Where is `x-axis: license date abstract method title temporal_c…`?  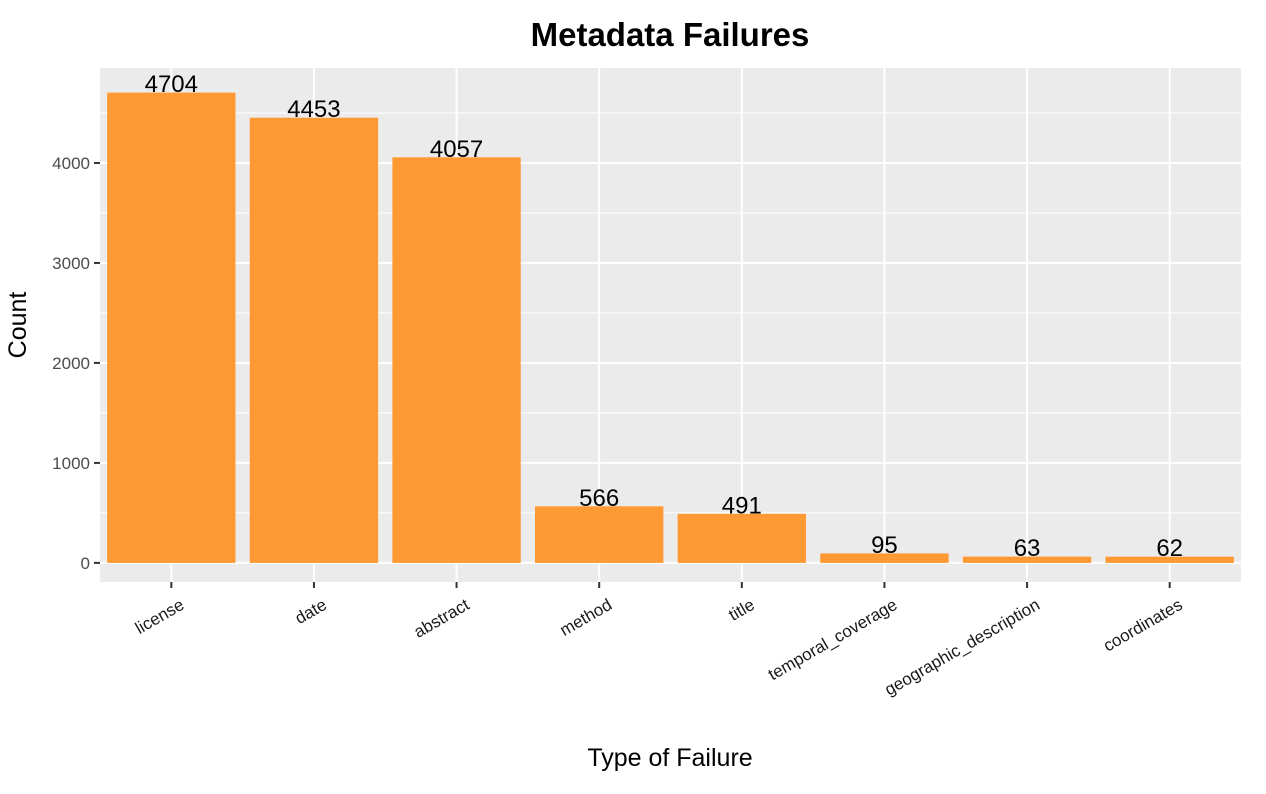 x-axis: license date abstract method title temporal_c… is located at coordinates (659, 640).